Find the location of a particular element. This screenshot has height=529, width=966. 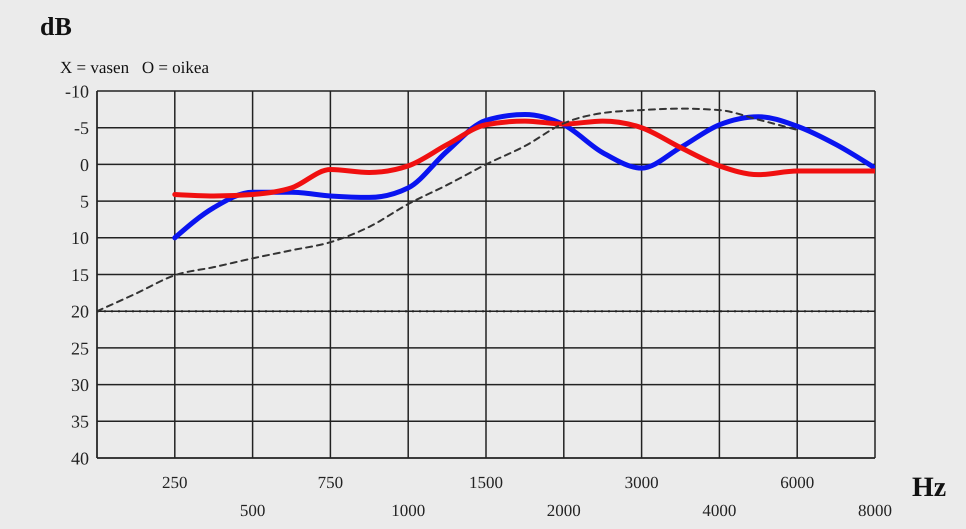

x-tick-label: 1000 is located at coordinates (408, 510).